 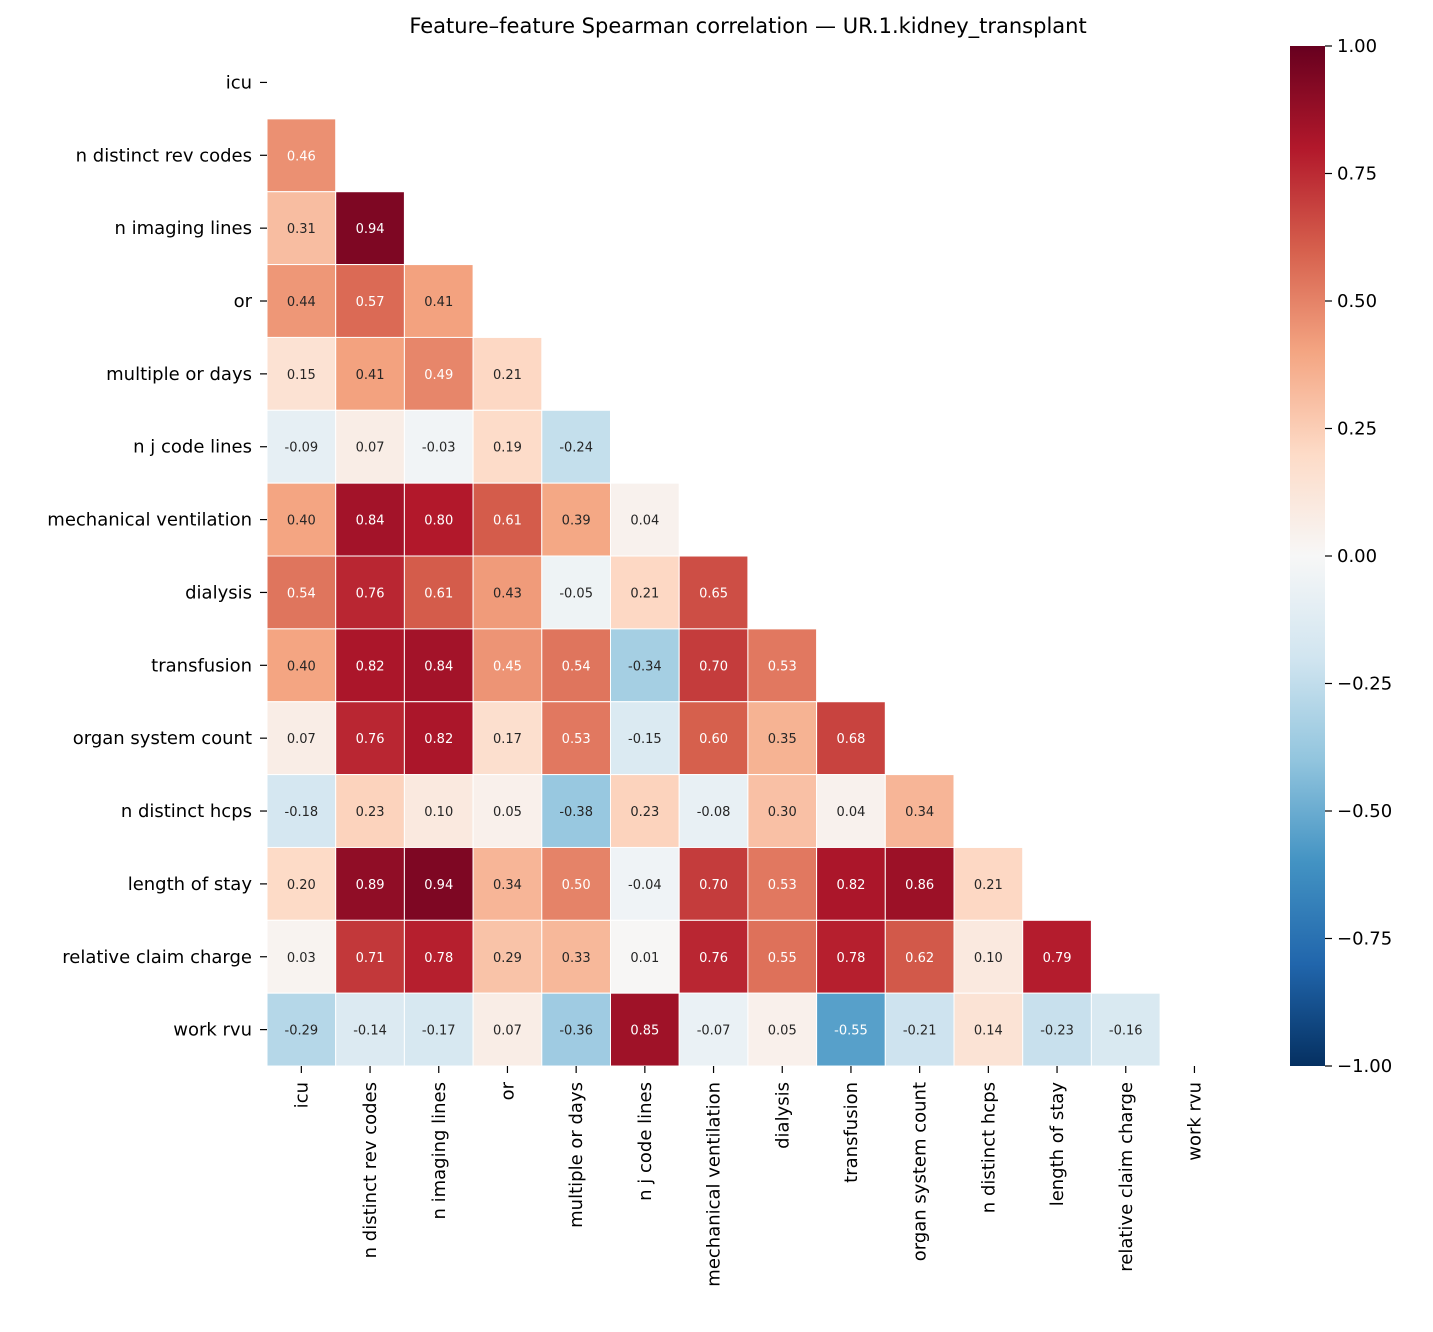 I want to click on colorbar-ticks: 1.00 0.75 0.50 0.25 0.00 −0.25 −0.50 −0.75 −1.00, so click(x=1358, y=556).